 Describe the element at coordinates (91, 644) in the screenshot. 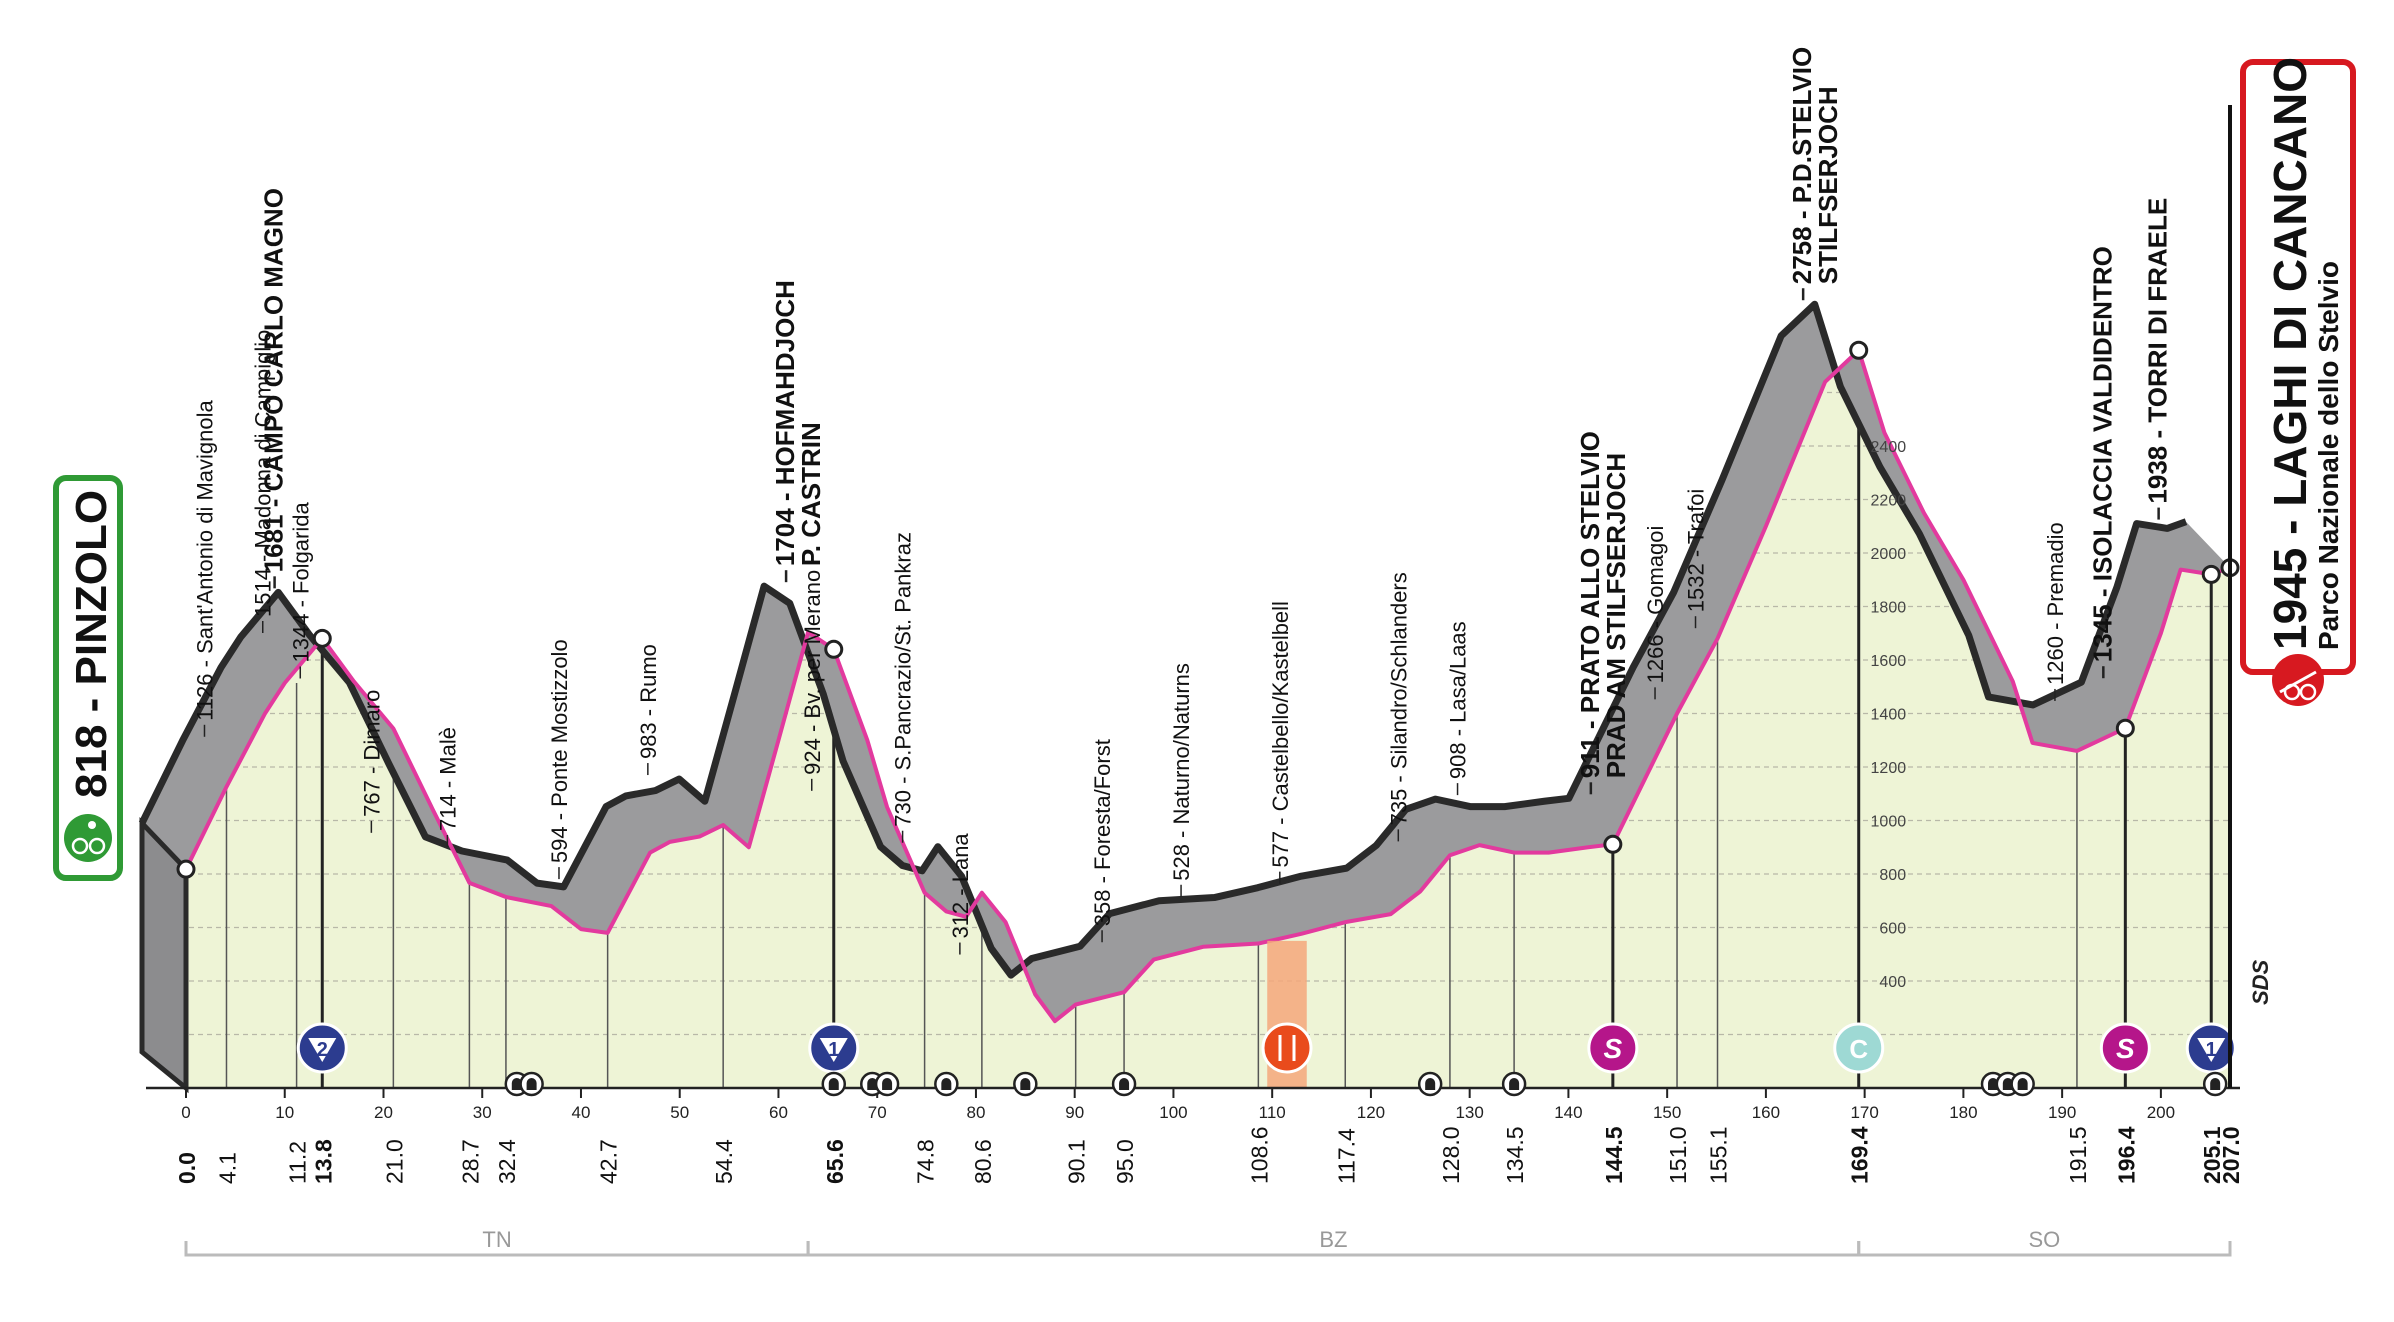

I see `start-title: 818 - PINZOLO` at that location.